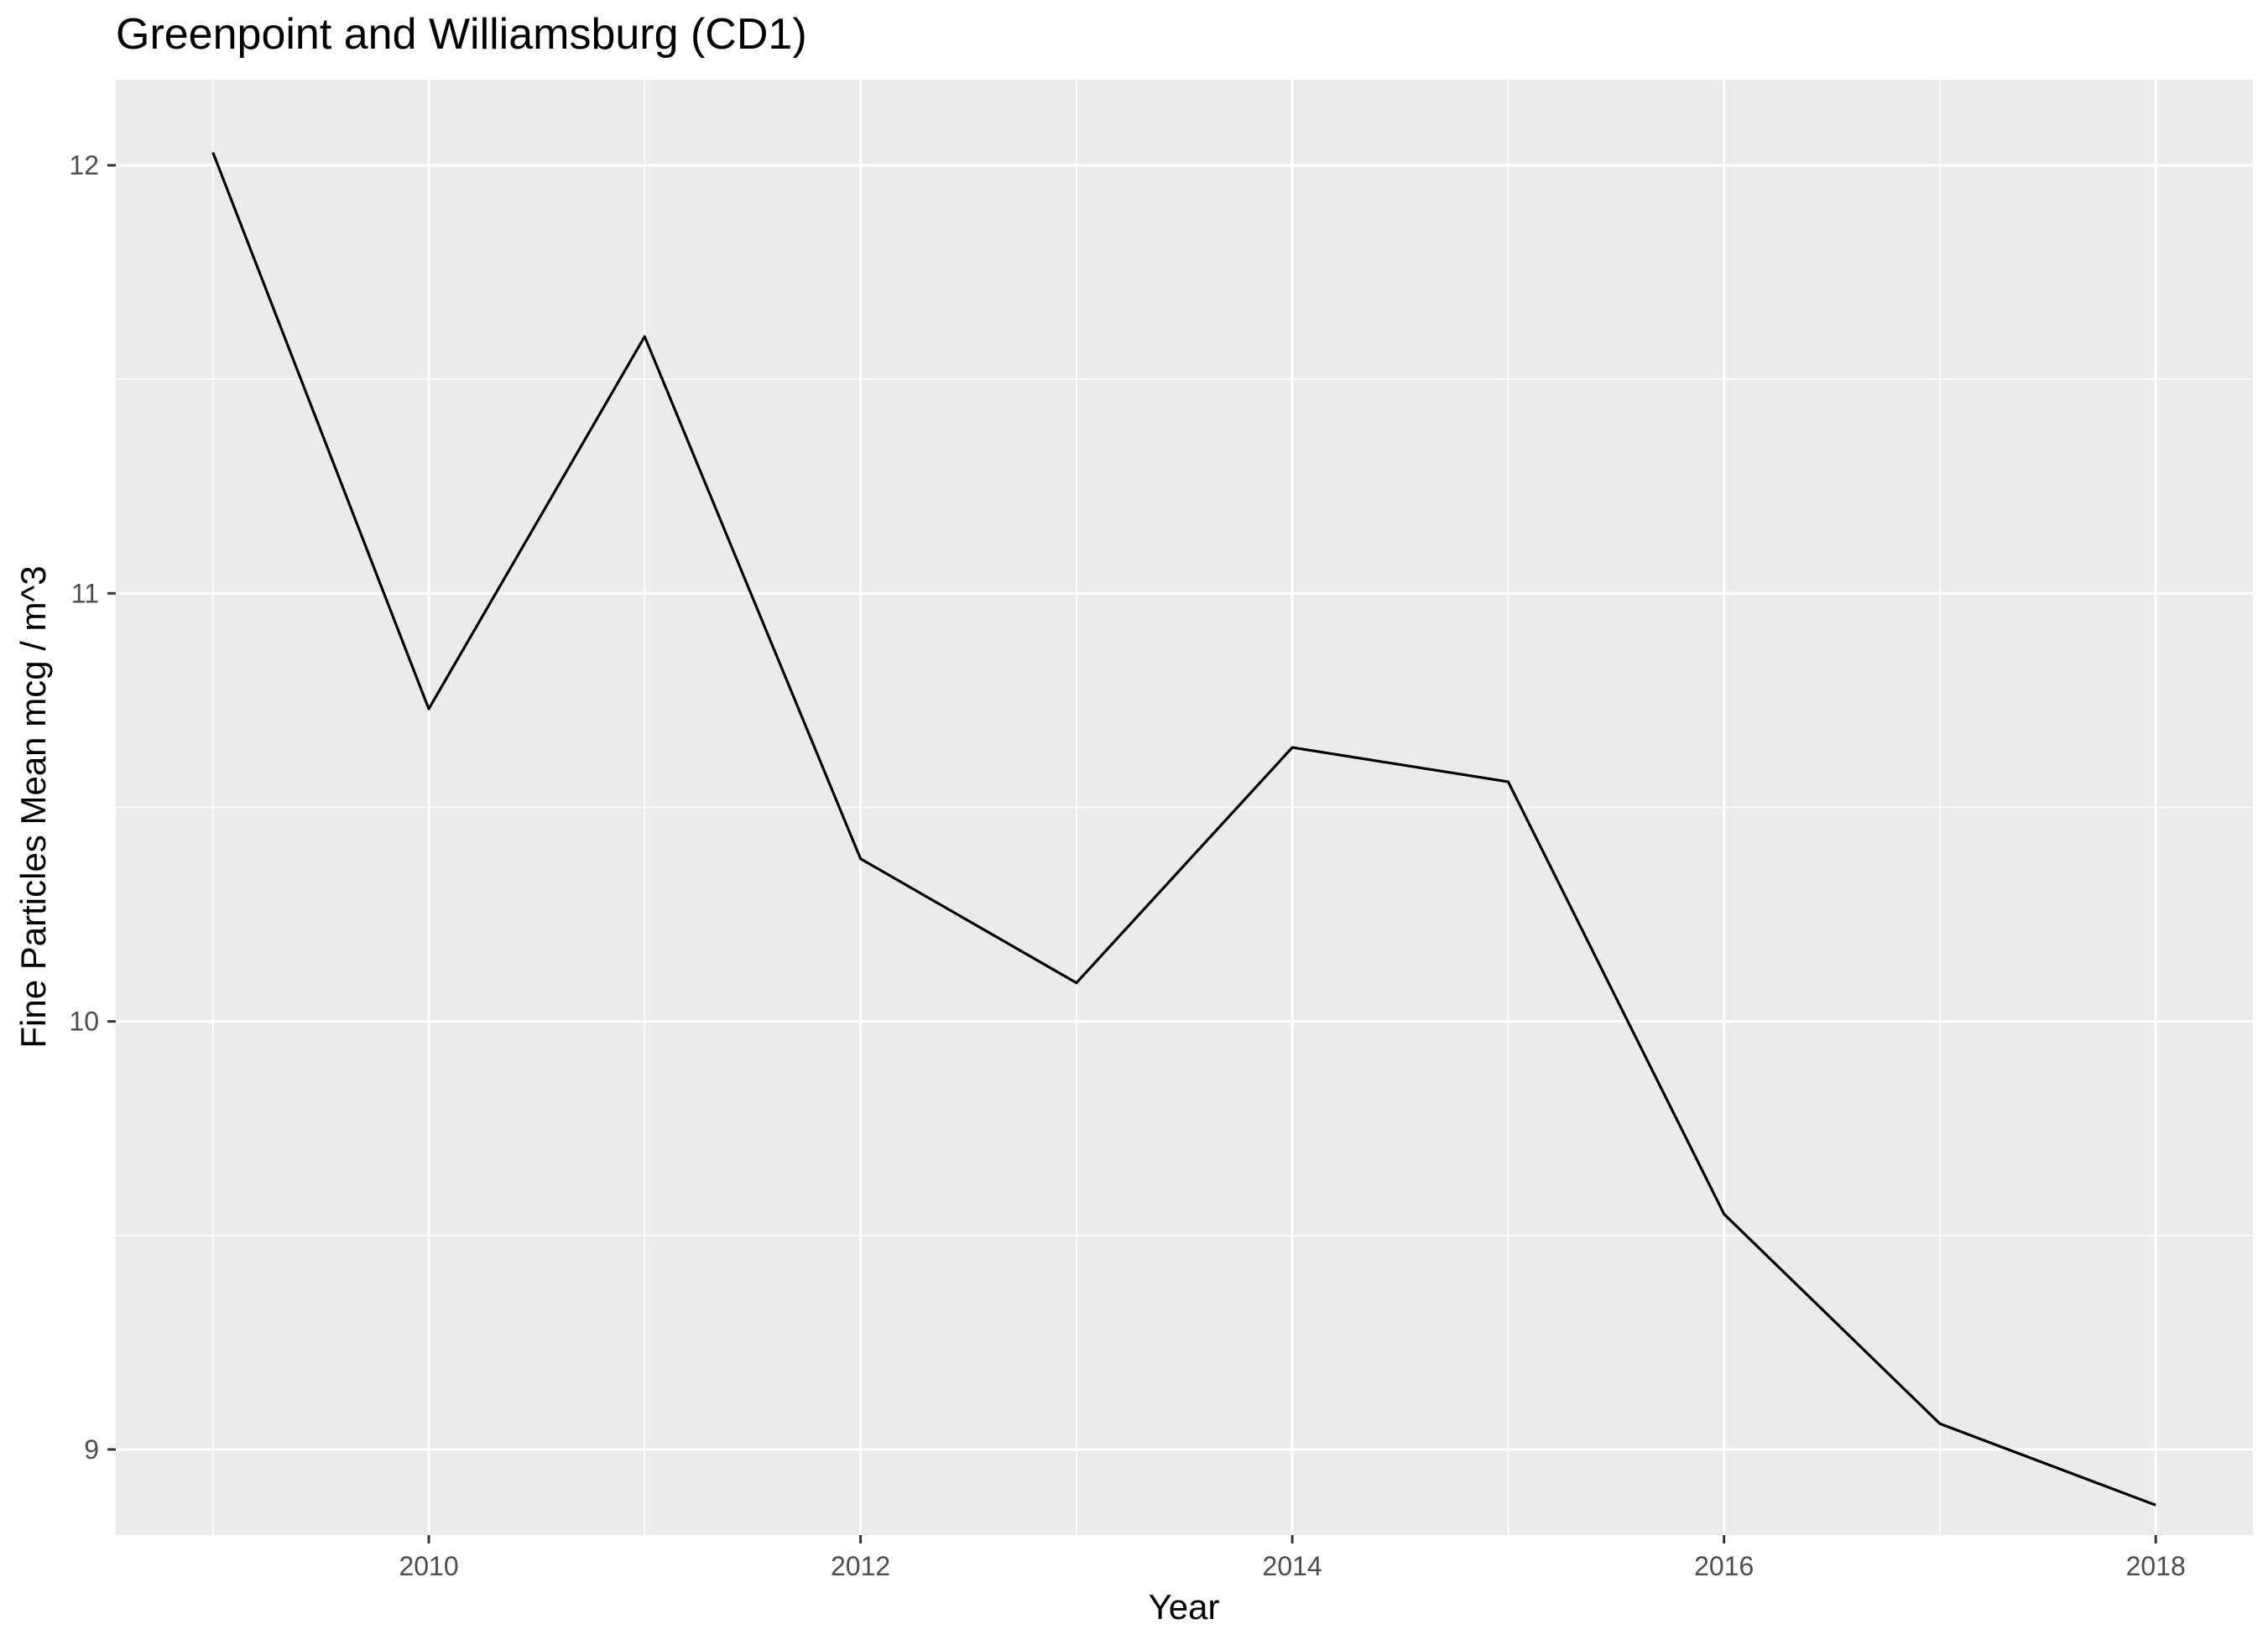  Describe the element at coordinates (1293, 1566) in the screenshot. I see `x-tick-label: 2014` at that location.